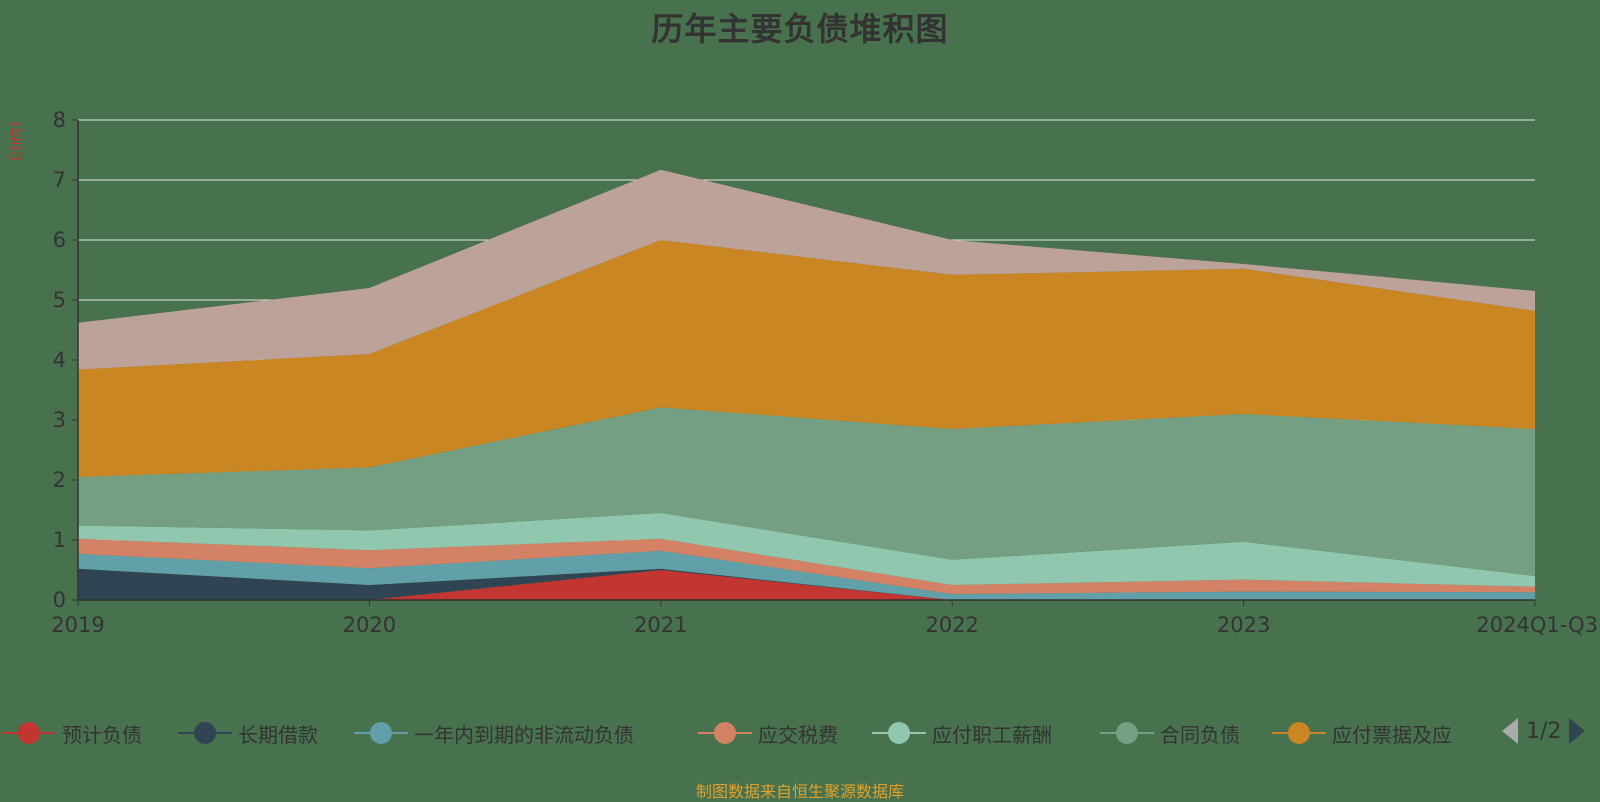 This screenshot has height=802, width=1600. I want to click on y-tick-label-3: 3, so click(59, 420).